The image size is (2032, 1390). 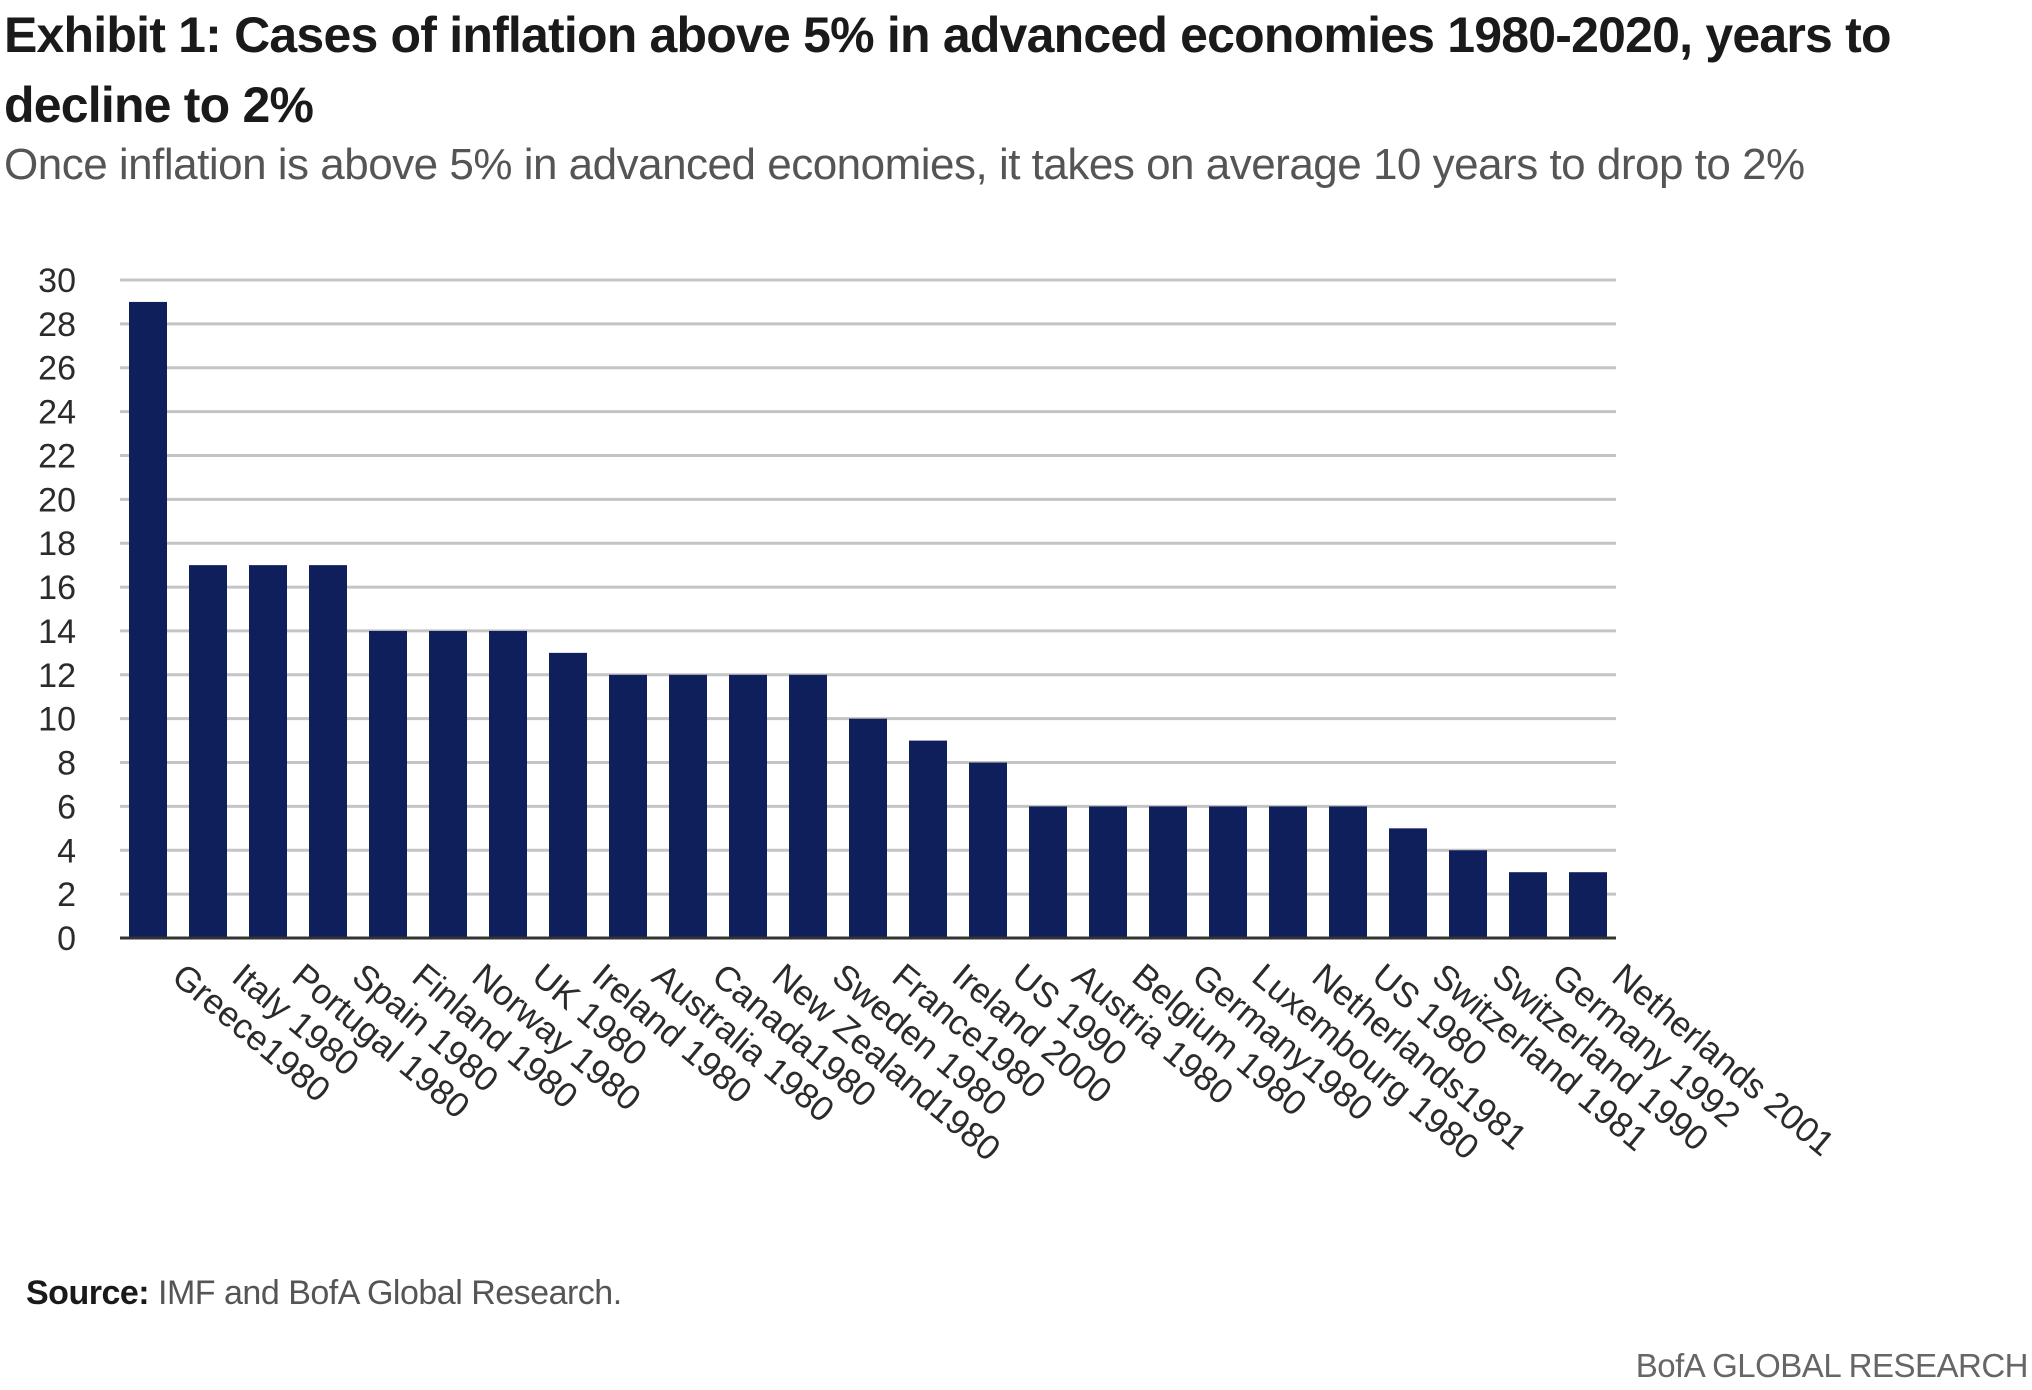 I want to click on y-tick-label: 28, so click(x=57, y=325).